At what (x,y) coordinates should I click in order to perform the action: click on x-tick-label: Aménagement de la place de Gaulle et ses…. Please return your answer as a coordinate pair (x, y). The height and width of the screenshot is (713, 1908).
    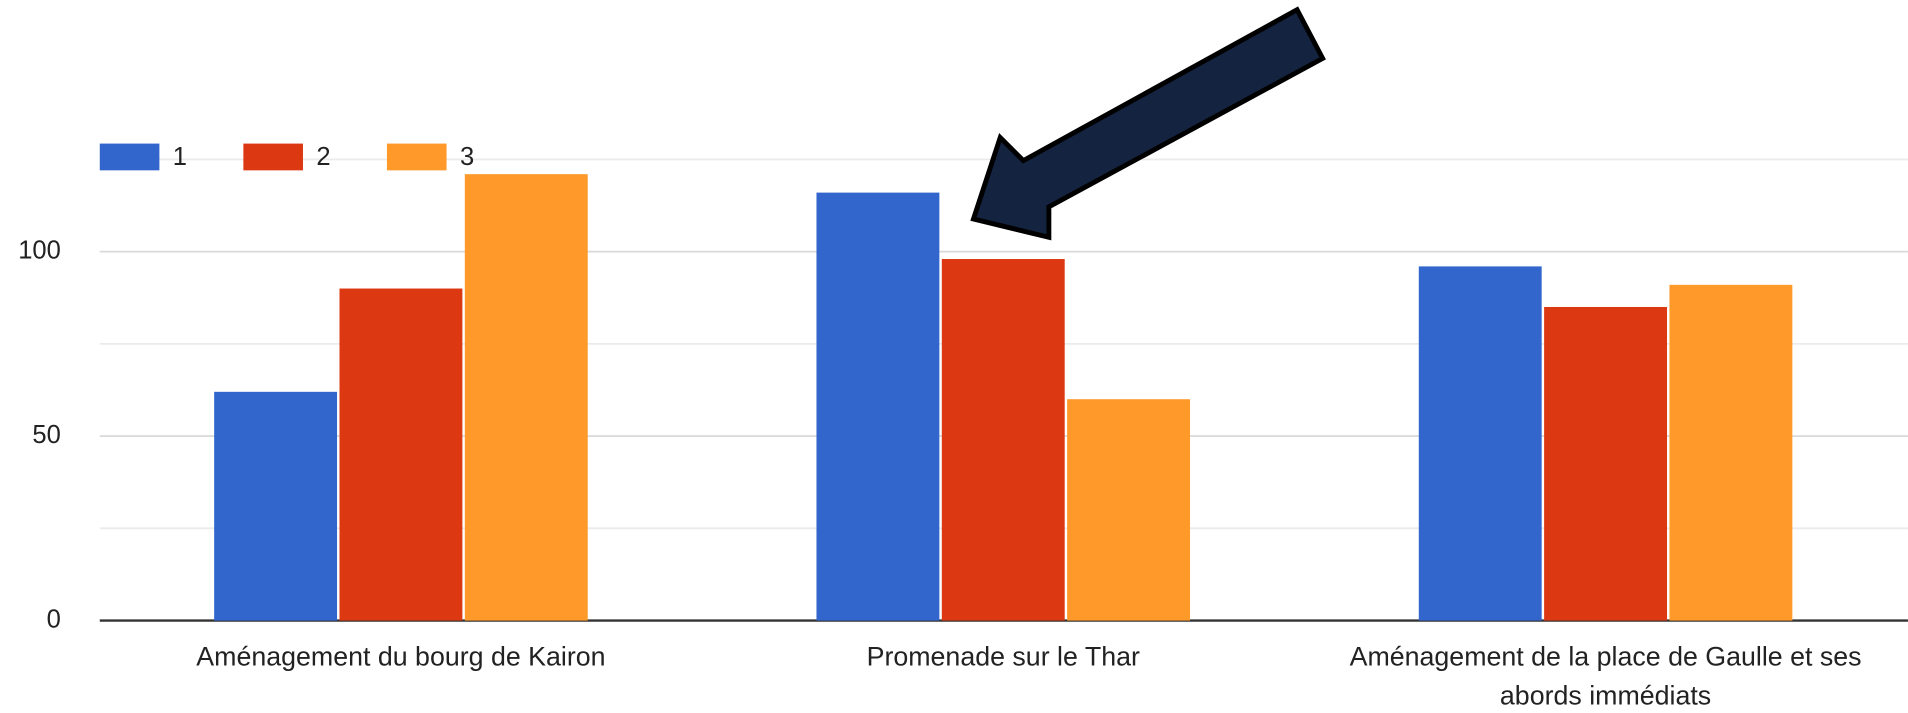
    Looking at the image, I should click on (1605, 676).